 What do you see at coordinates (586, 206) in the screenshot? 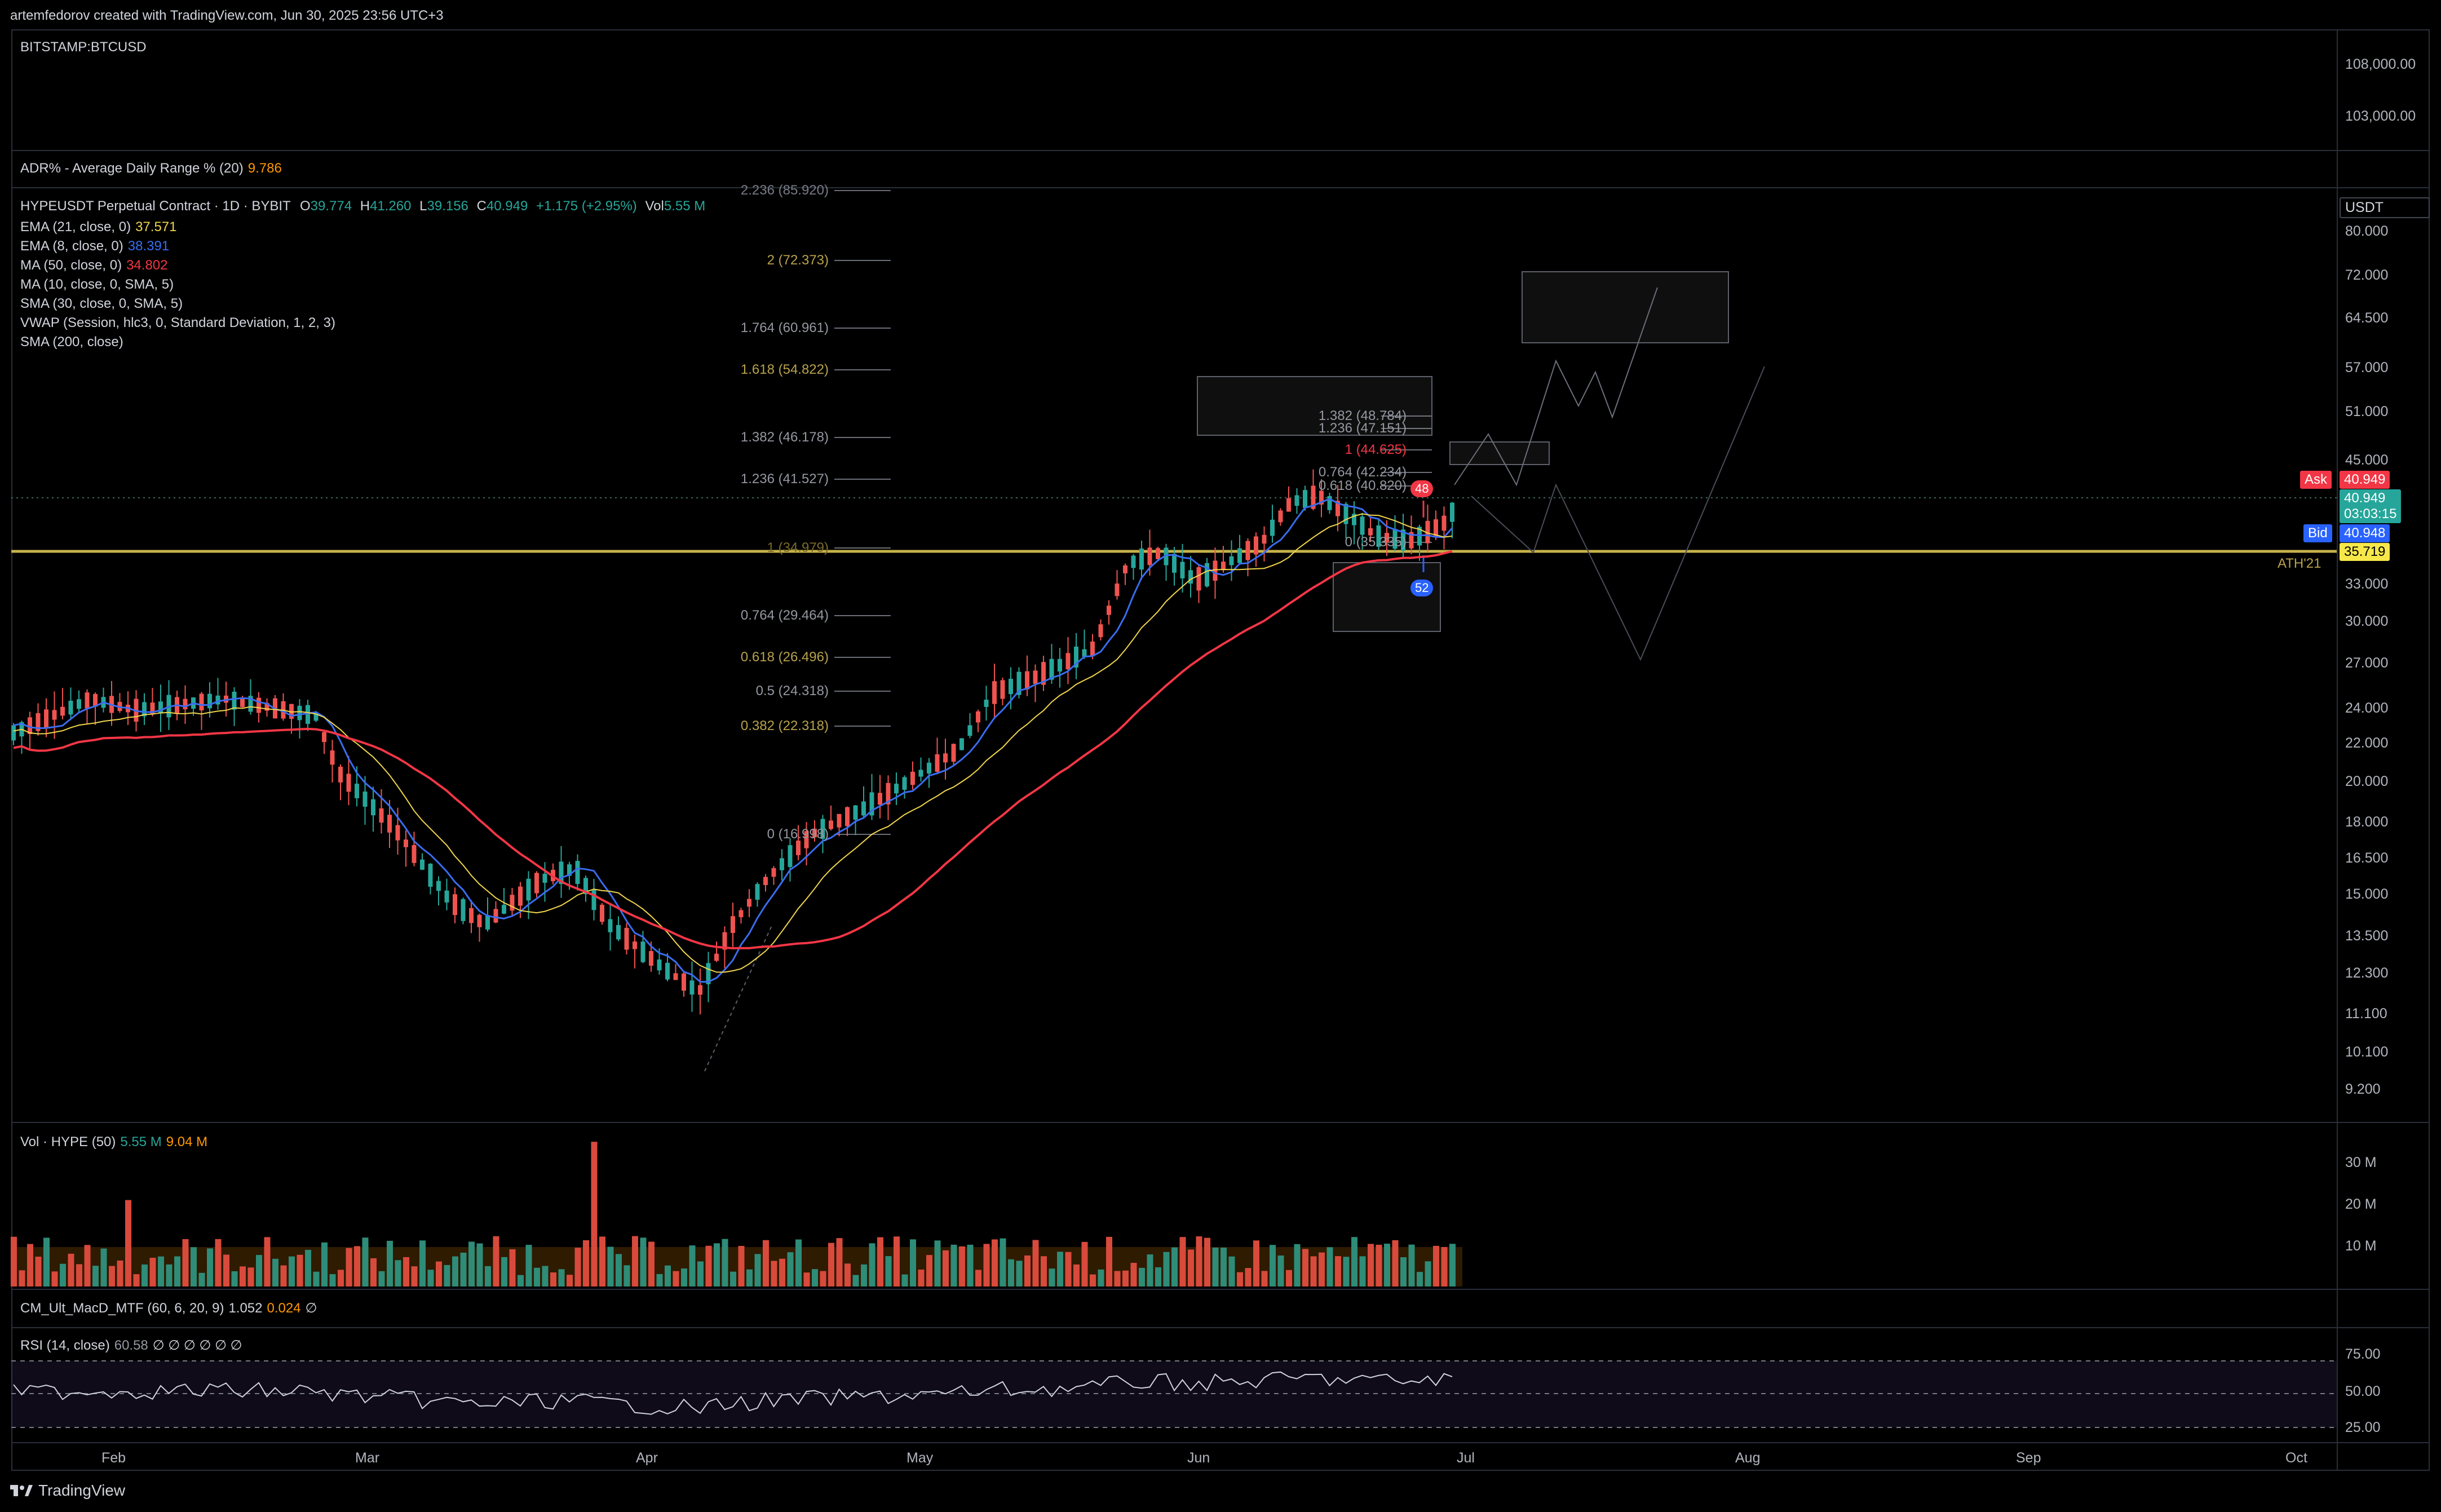
I see `change-value: +1.175 (+2.95%)` at bounding box center [586, 206].